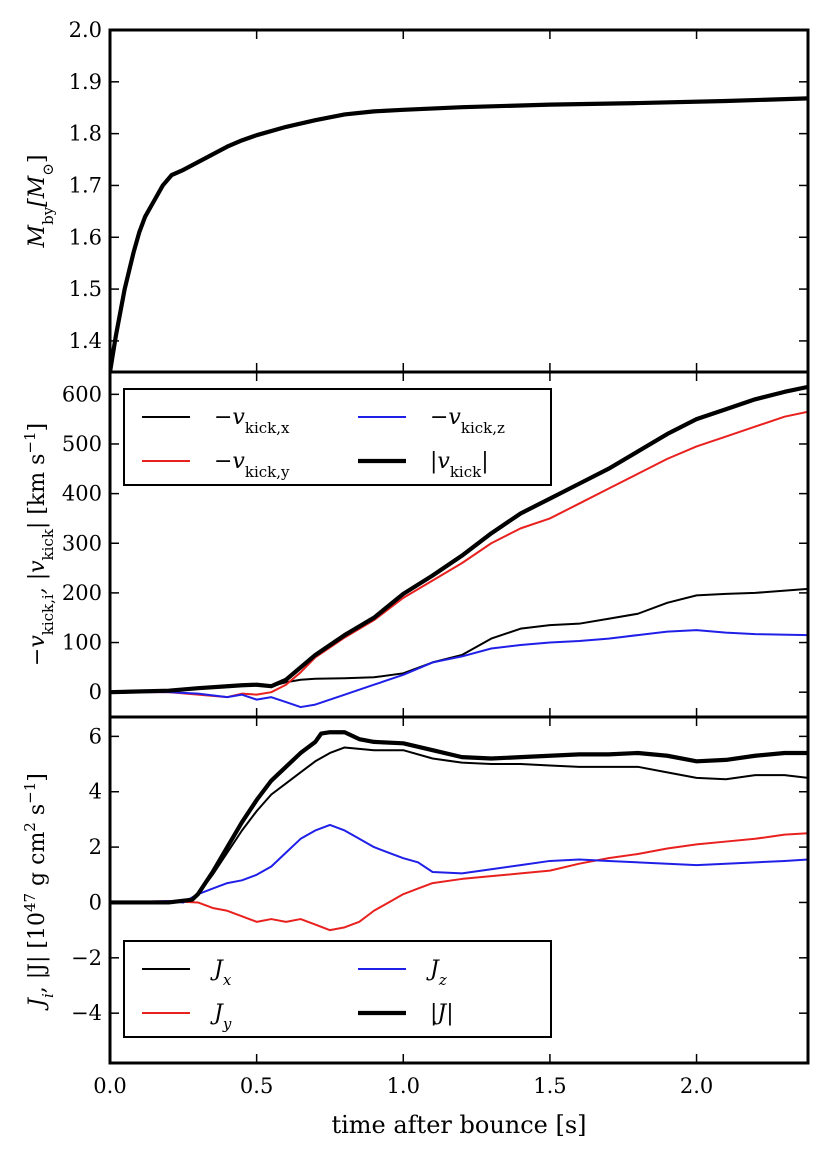  What do you see at coordinates (252, 421) in the screenshot?
I see `kick-legend-label-0: −vkick,x` at bounding box center [252, 421].